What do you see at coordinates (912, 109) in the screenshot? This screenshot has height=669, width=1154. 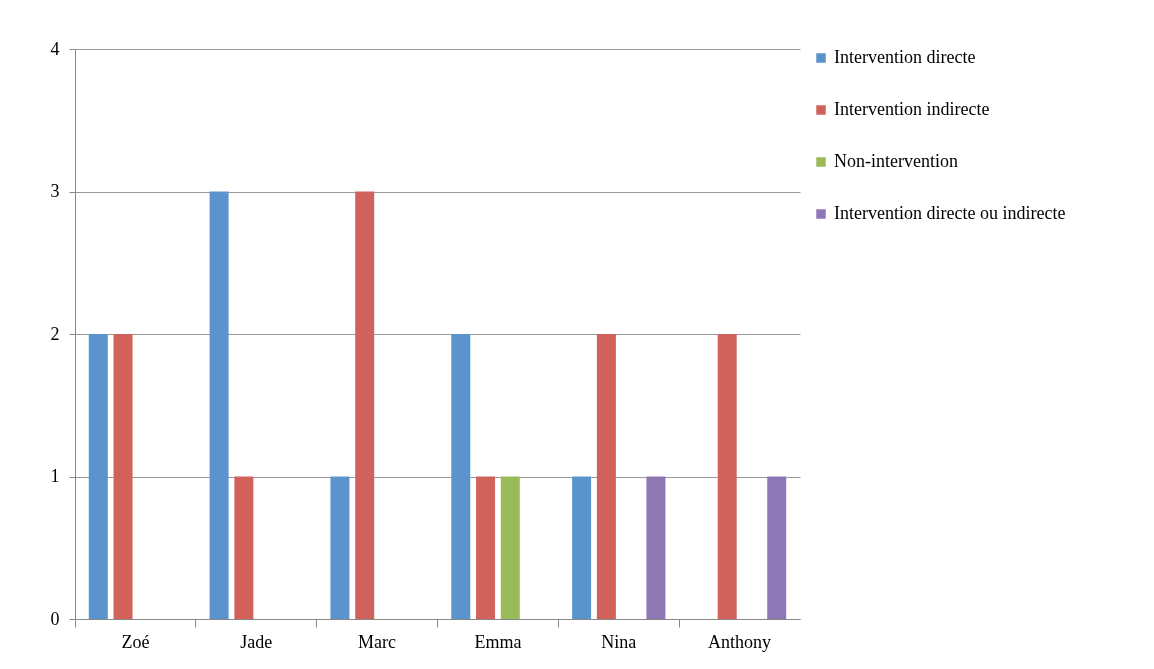 I see `legend-label: Intervention indirecte` at bounding box center [912, 109].